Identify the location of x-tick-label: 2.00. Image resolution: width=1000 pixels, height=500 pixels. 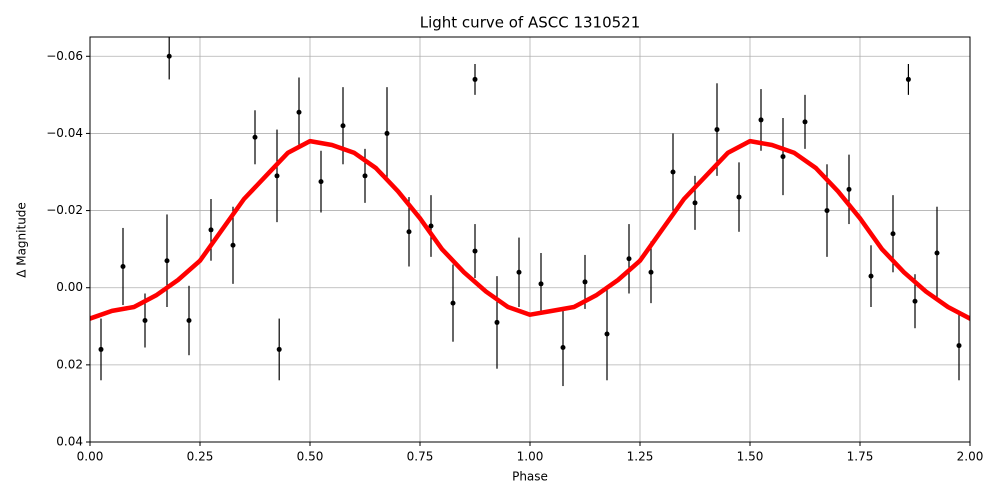
(970, 457).